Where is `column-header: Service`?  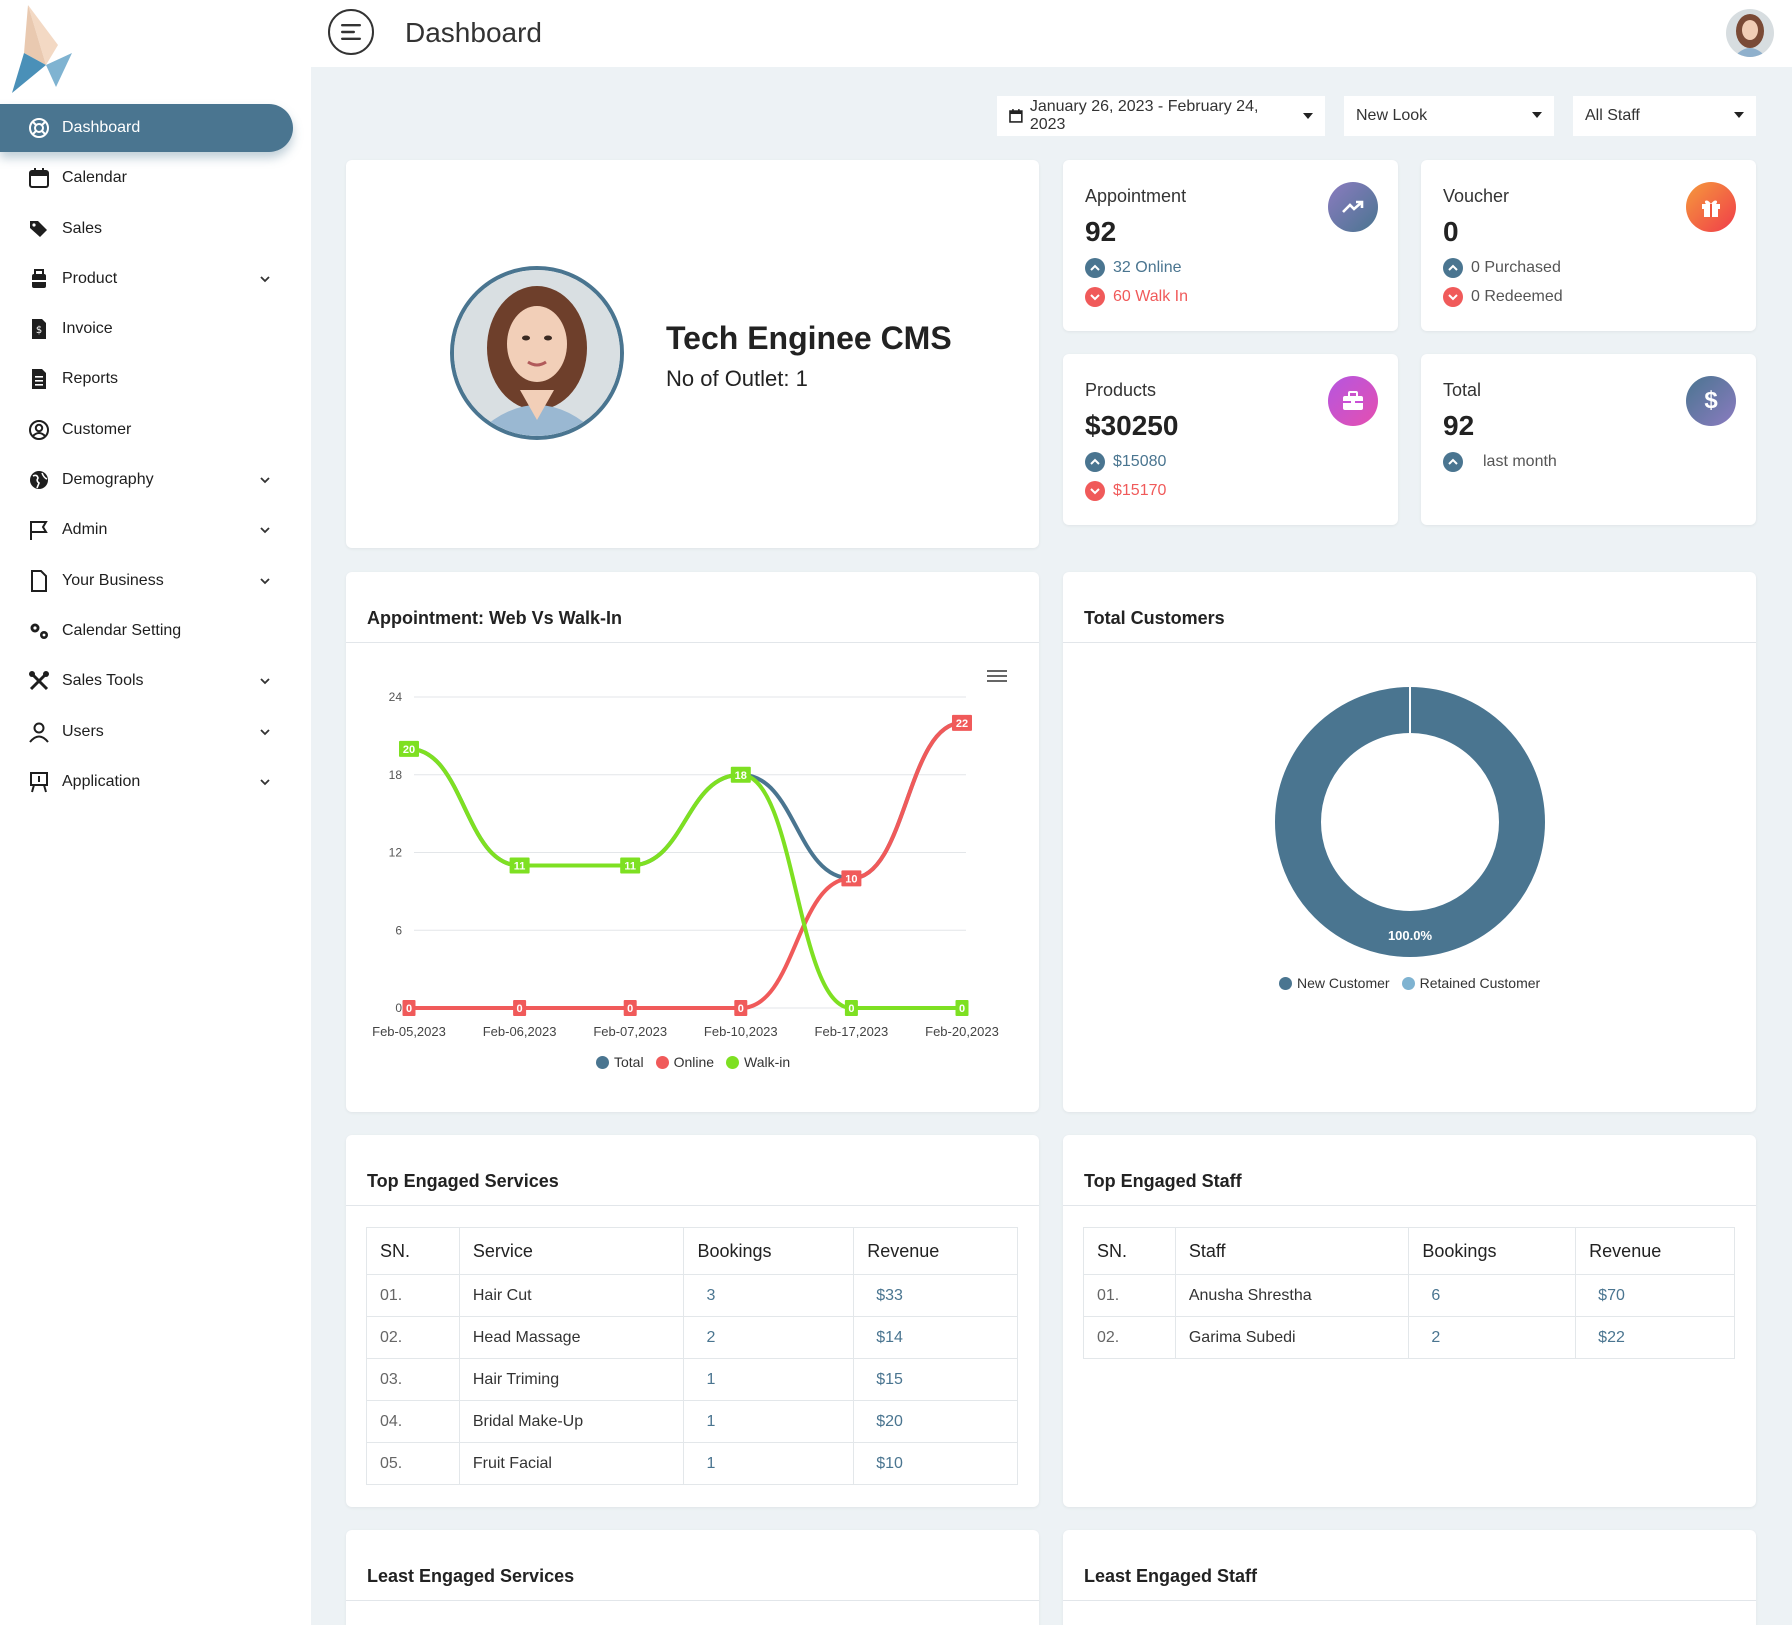
column-header: Service is located at coordinates (571, 1251).